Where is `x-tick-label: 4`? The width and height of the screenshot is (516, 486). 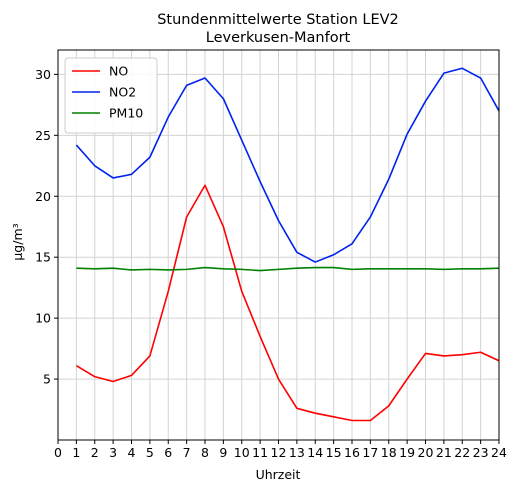
x-tick-label: 4 is located at coordinates (132, 452).